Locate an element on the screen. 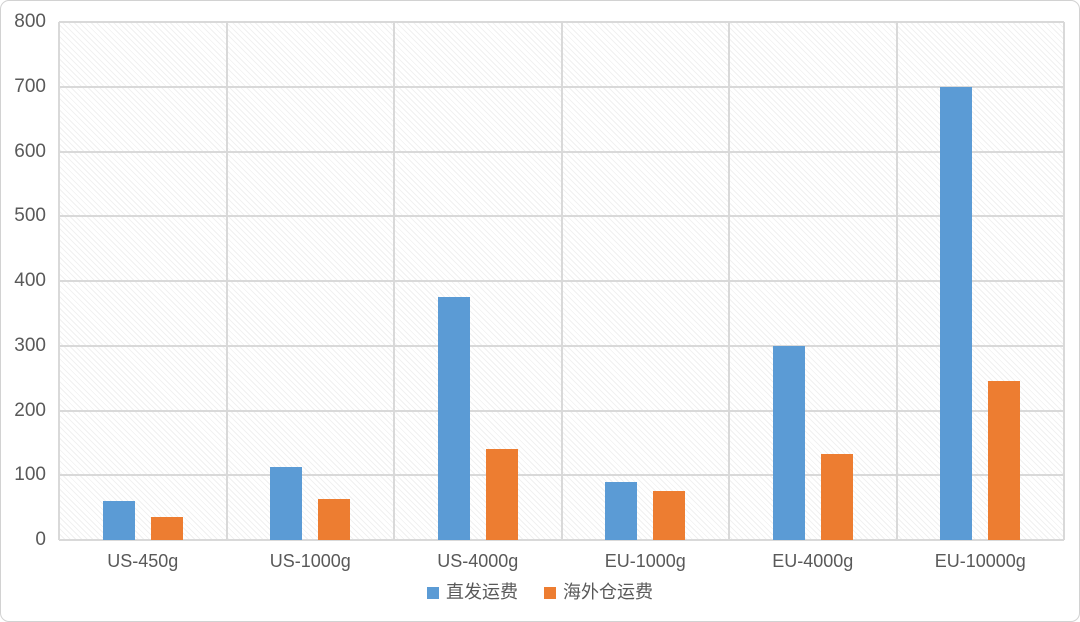 Image resolution: width=1080 pixels, height=622 pixels. x-category-label: US-4000g is located at coordinates (478, 561).